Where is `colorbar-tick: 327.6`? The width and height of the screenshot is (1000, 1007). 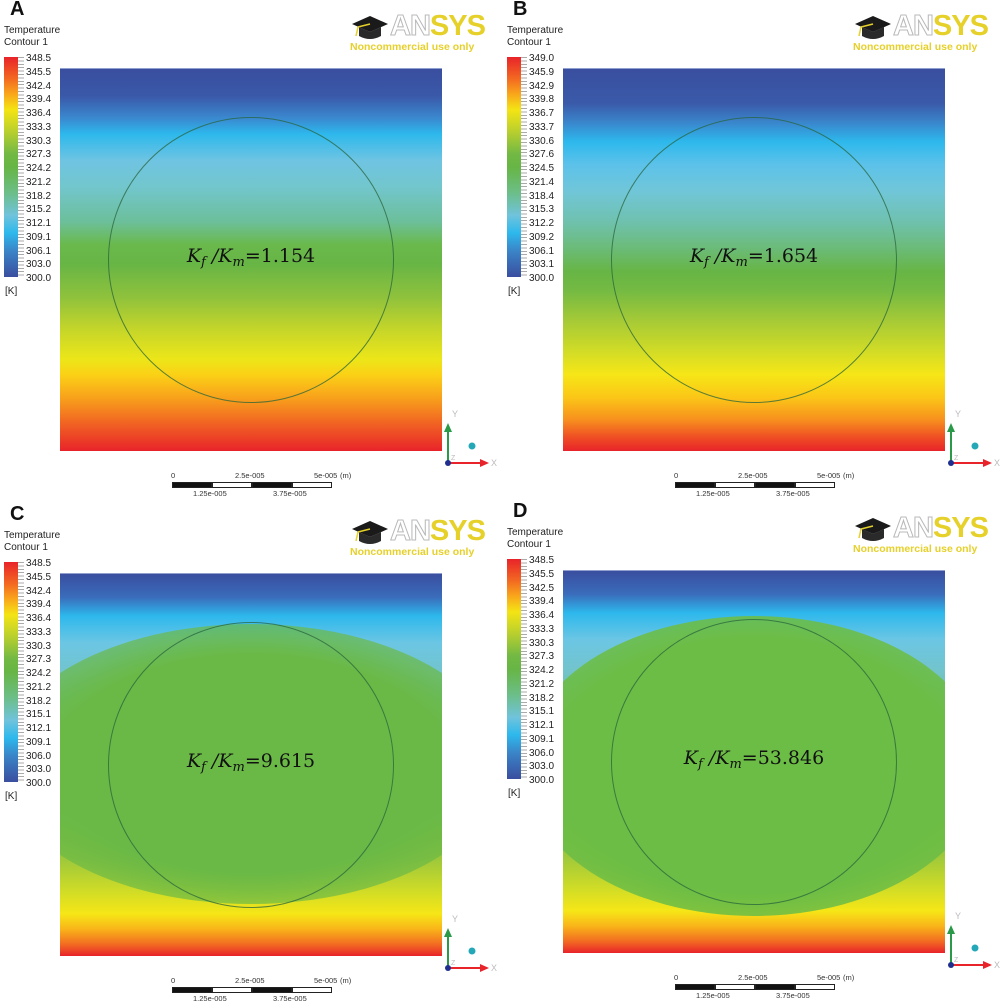
colorbar-tick: 327.6 is located at coordinates (542, 155).